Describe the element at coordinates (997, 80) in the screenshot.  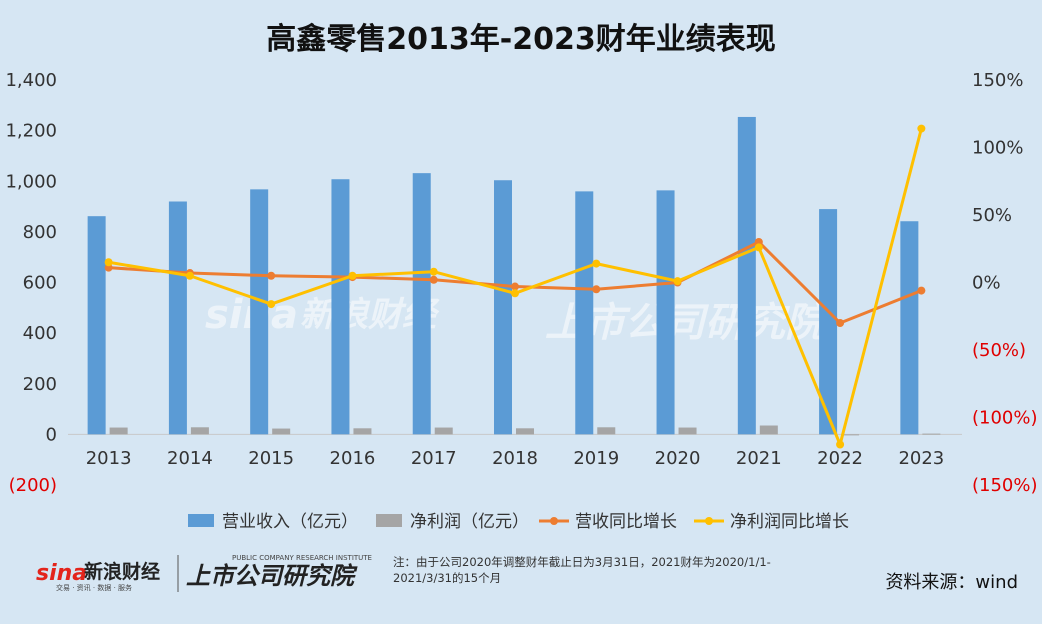
I see `right-tick-label: 150%` at that location.